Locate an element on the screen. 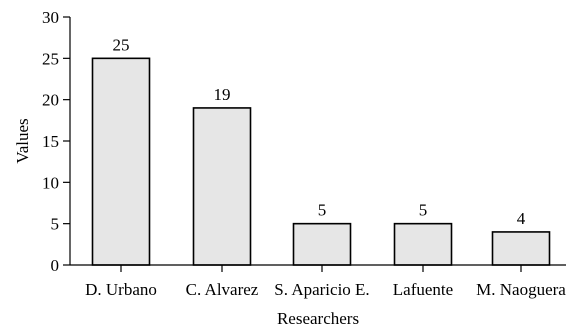 The height and width of the screenshot is (330, 579). x-tick-label: Lafuente is located at coordinates (423, 289).